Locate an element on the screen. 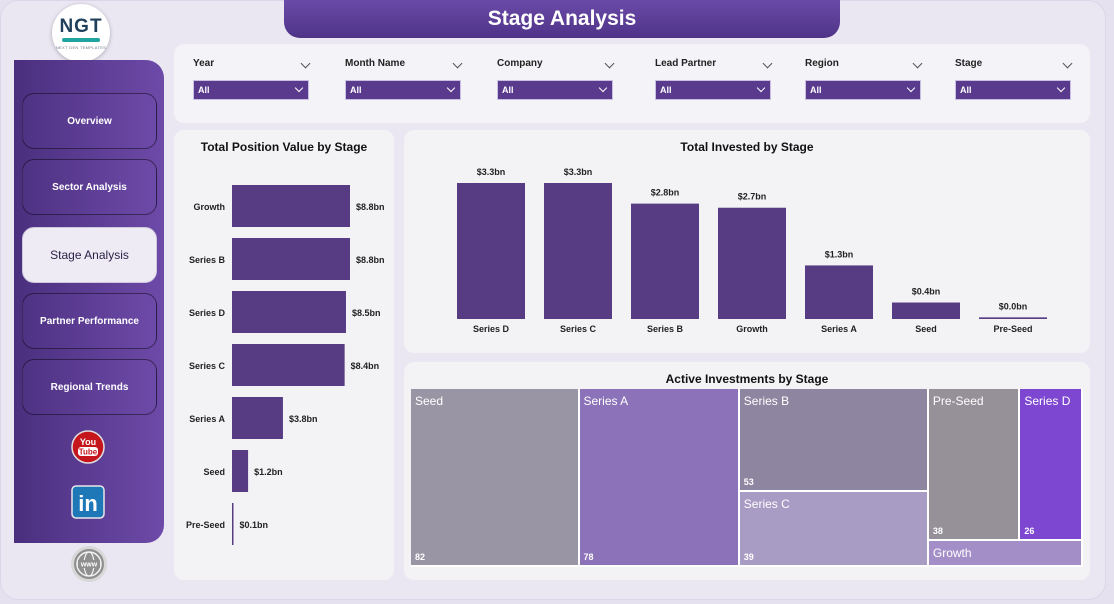  filter-company: Company All is located at coordinates (556, 79).